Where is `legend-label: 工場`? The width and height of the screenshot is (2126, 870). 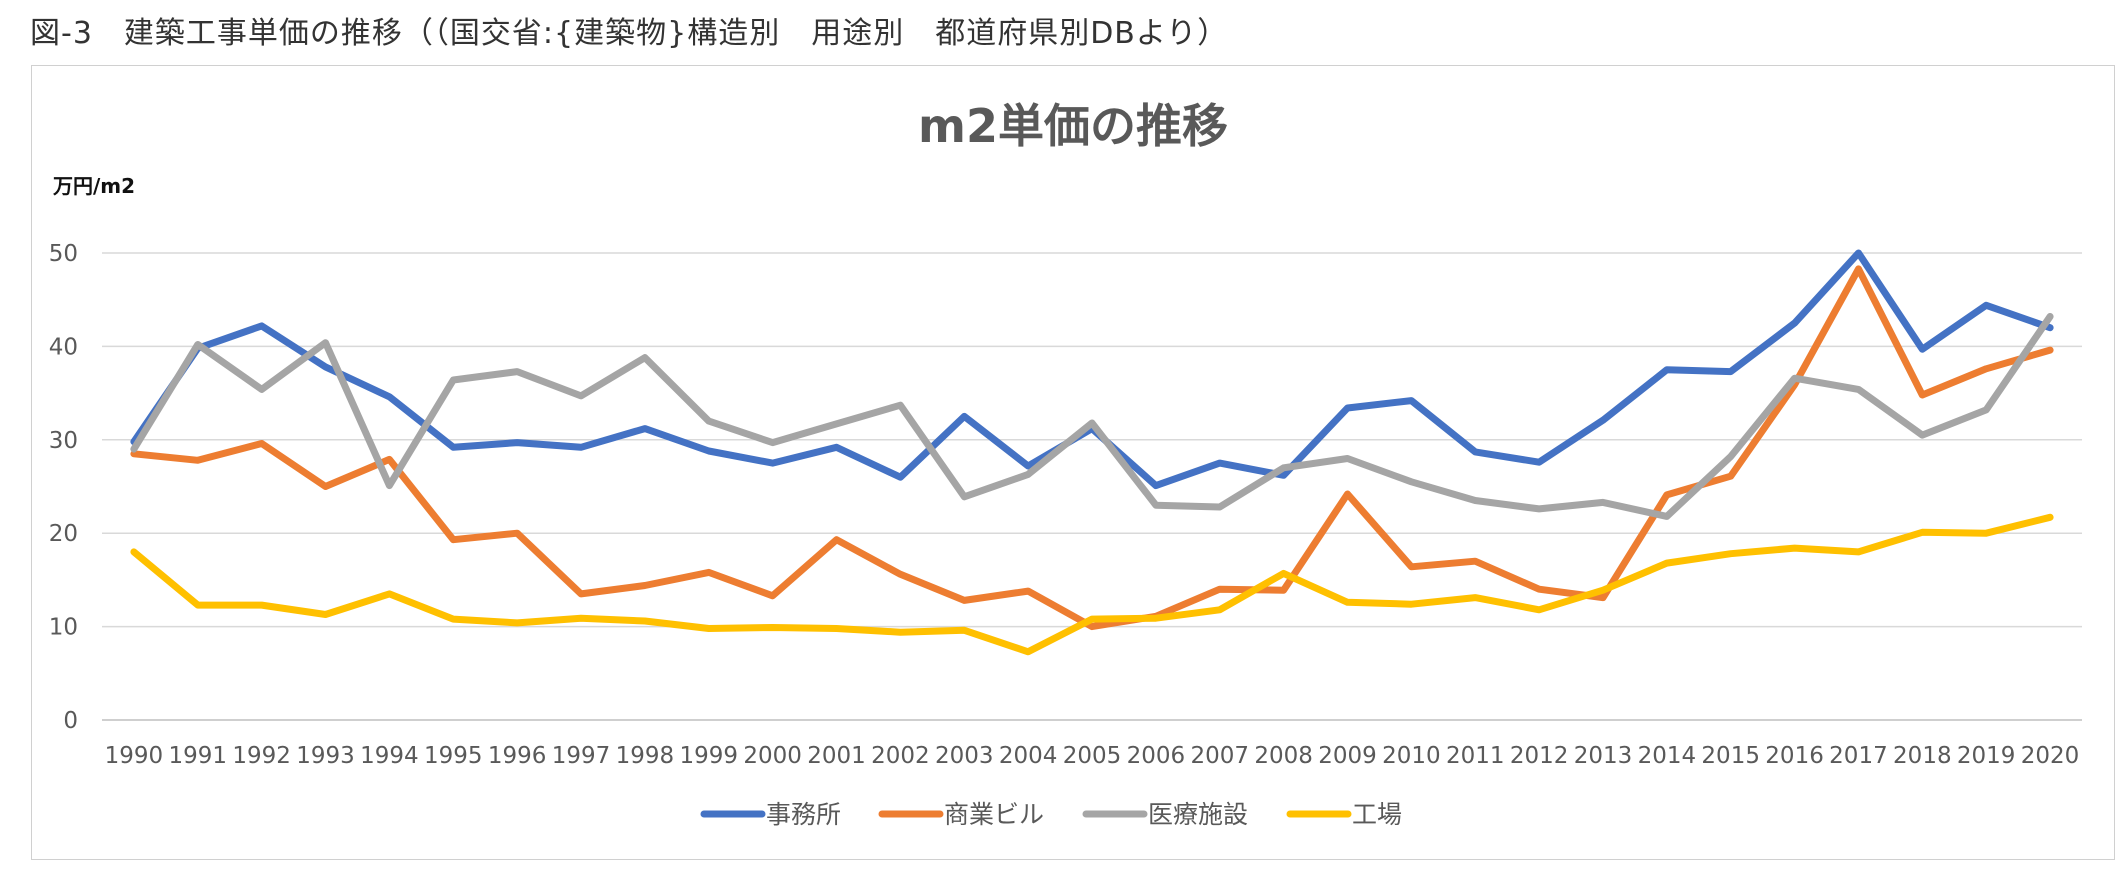
legend-label: 工場 is located at coordinates (1377, 814).